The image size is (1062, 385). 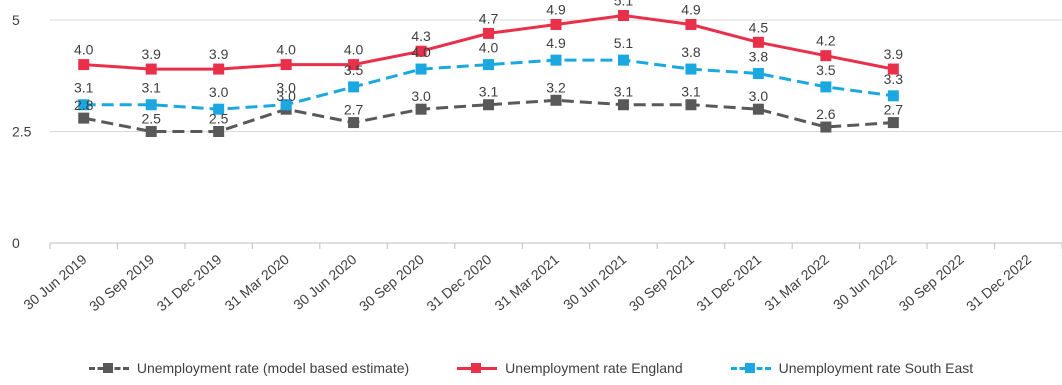 I want to click on data-label: 2.8, so click(x=84, y=105).